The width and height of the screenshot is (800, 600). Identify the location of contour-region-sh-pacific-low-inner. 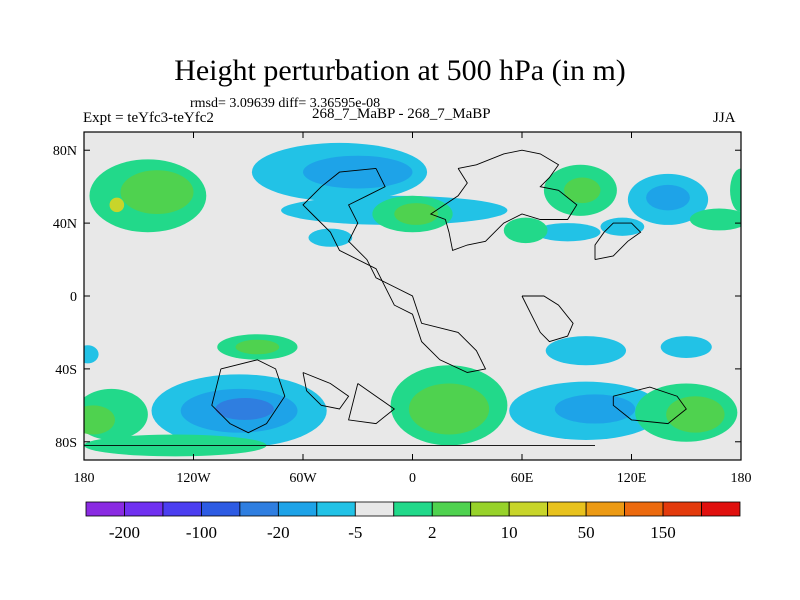
(244, 409).